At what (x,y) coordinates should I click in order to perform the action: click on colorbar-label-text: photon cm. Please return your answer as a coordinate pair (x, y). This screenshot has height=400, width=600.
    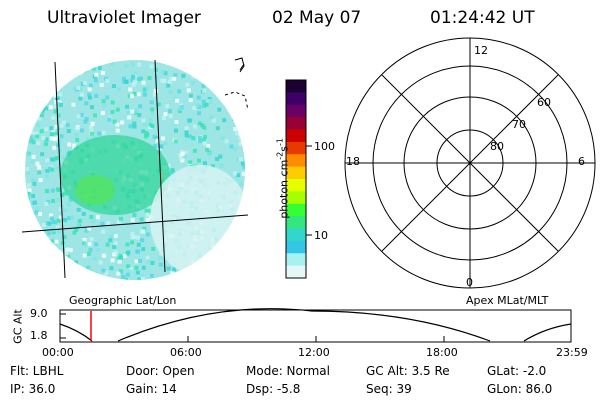
    Looking at the image, I should click on (284, 189).